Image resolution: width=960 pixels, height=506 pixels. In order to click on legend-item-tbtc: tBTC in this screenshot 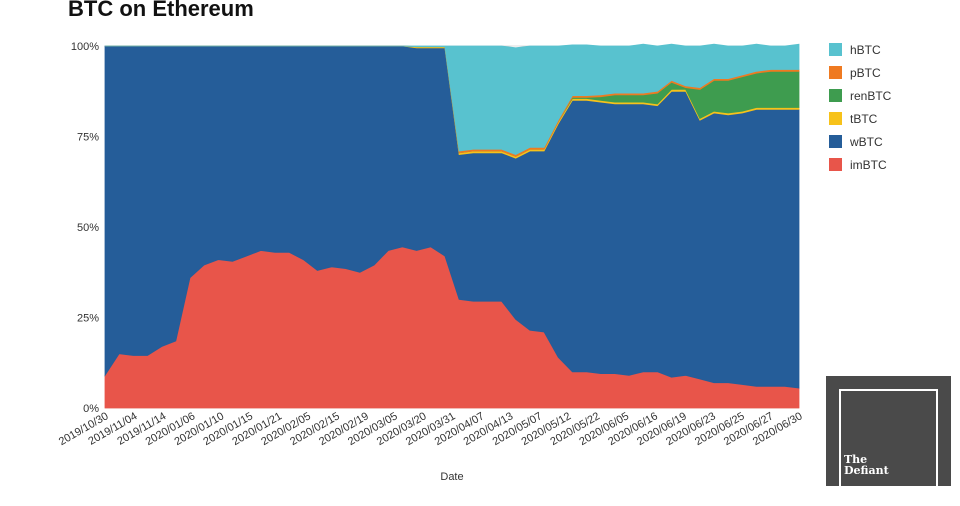, I will do `click(860, 118)`.